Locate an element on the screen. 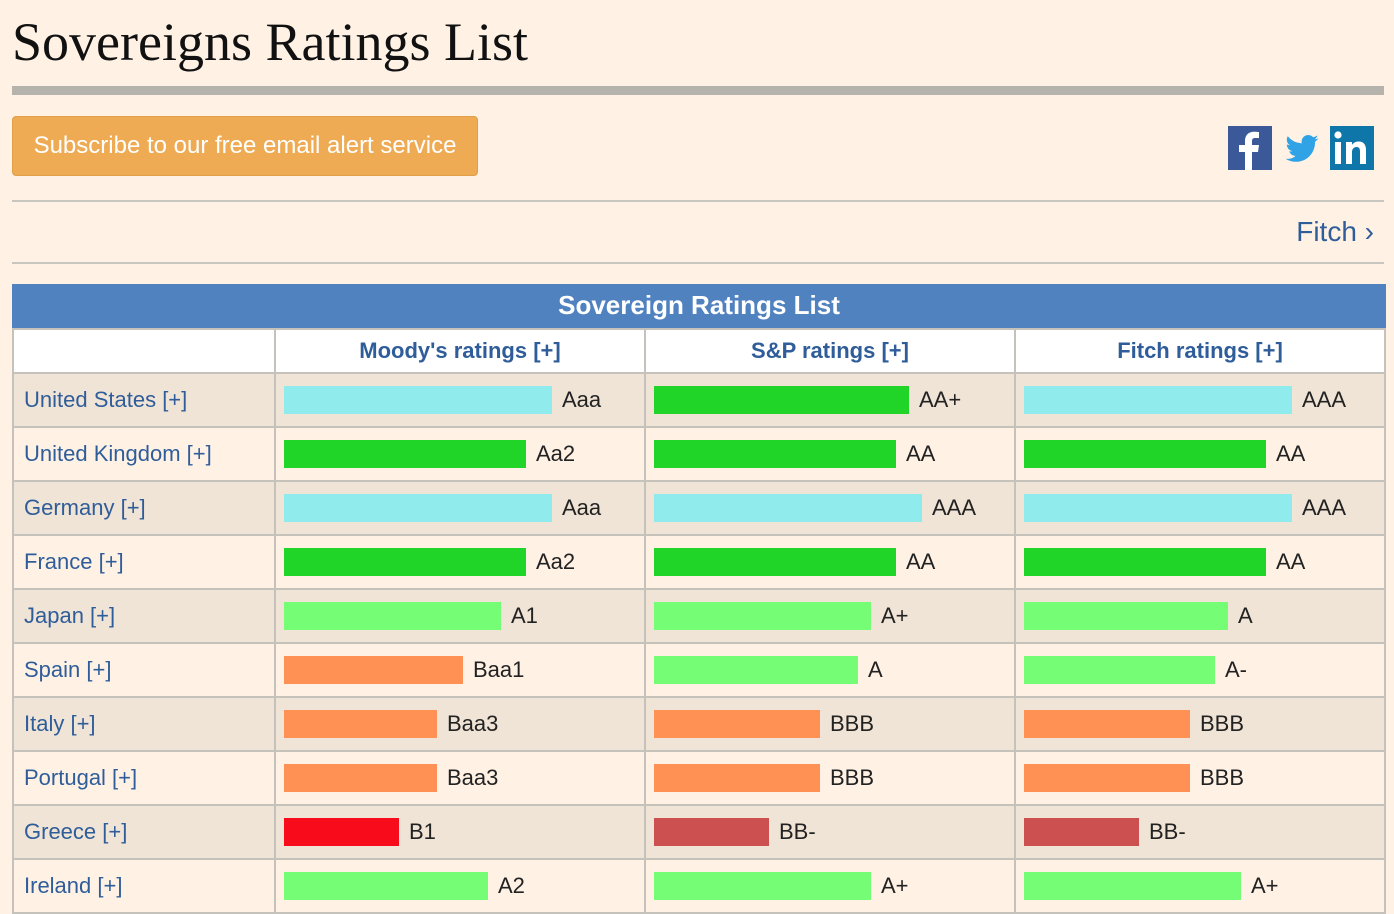 This screenshot has width=1394, height=914. country-link: Spain [+] is located at coordinates (144, 670).